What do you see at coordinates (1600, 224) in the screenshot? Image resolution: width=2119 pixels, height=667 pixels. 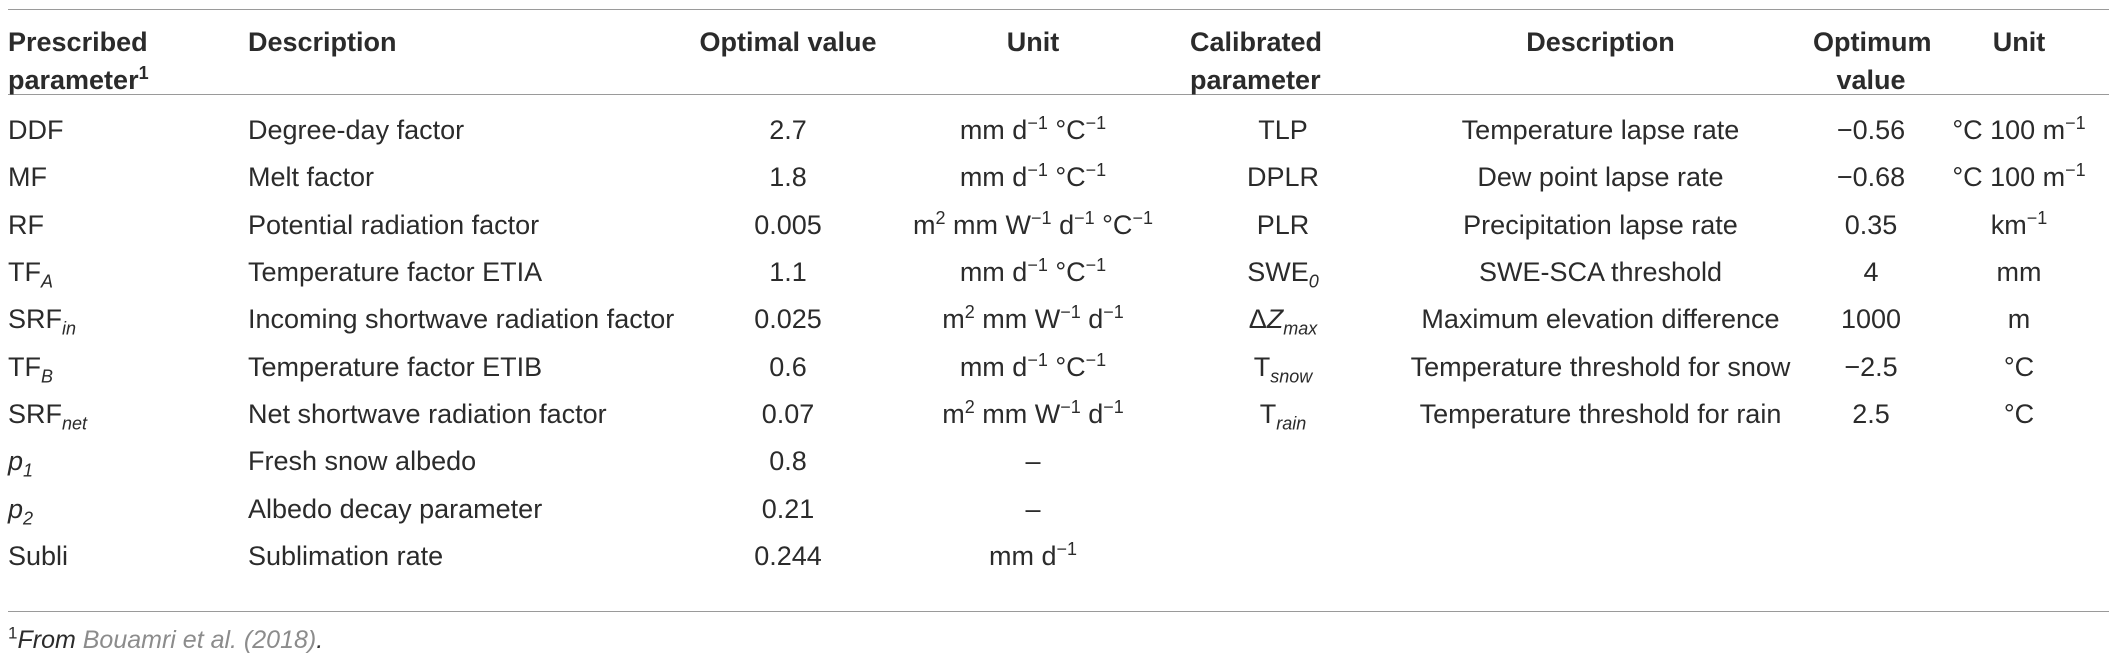 I see `calibrated-description-cell: Precipitation lapse rate` at bounding box center [1600, 224].